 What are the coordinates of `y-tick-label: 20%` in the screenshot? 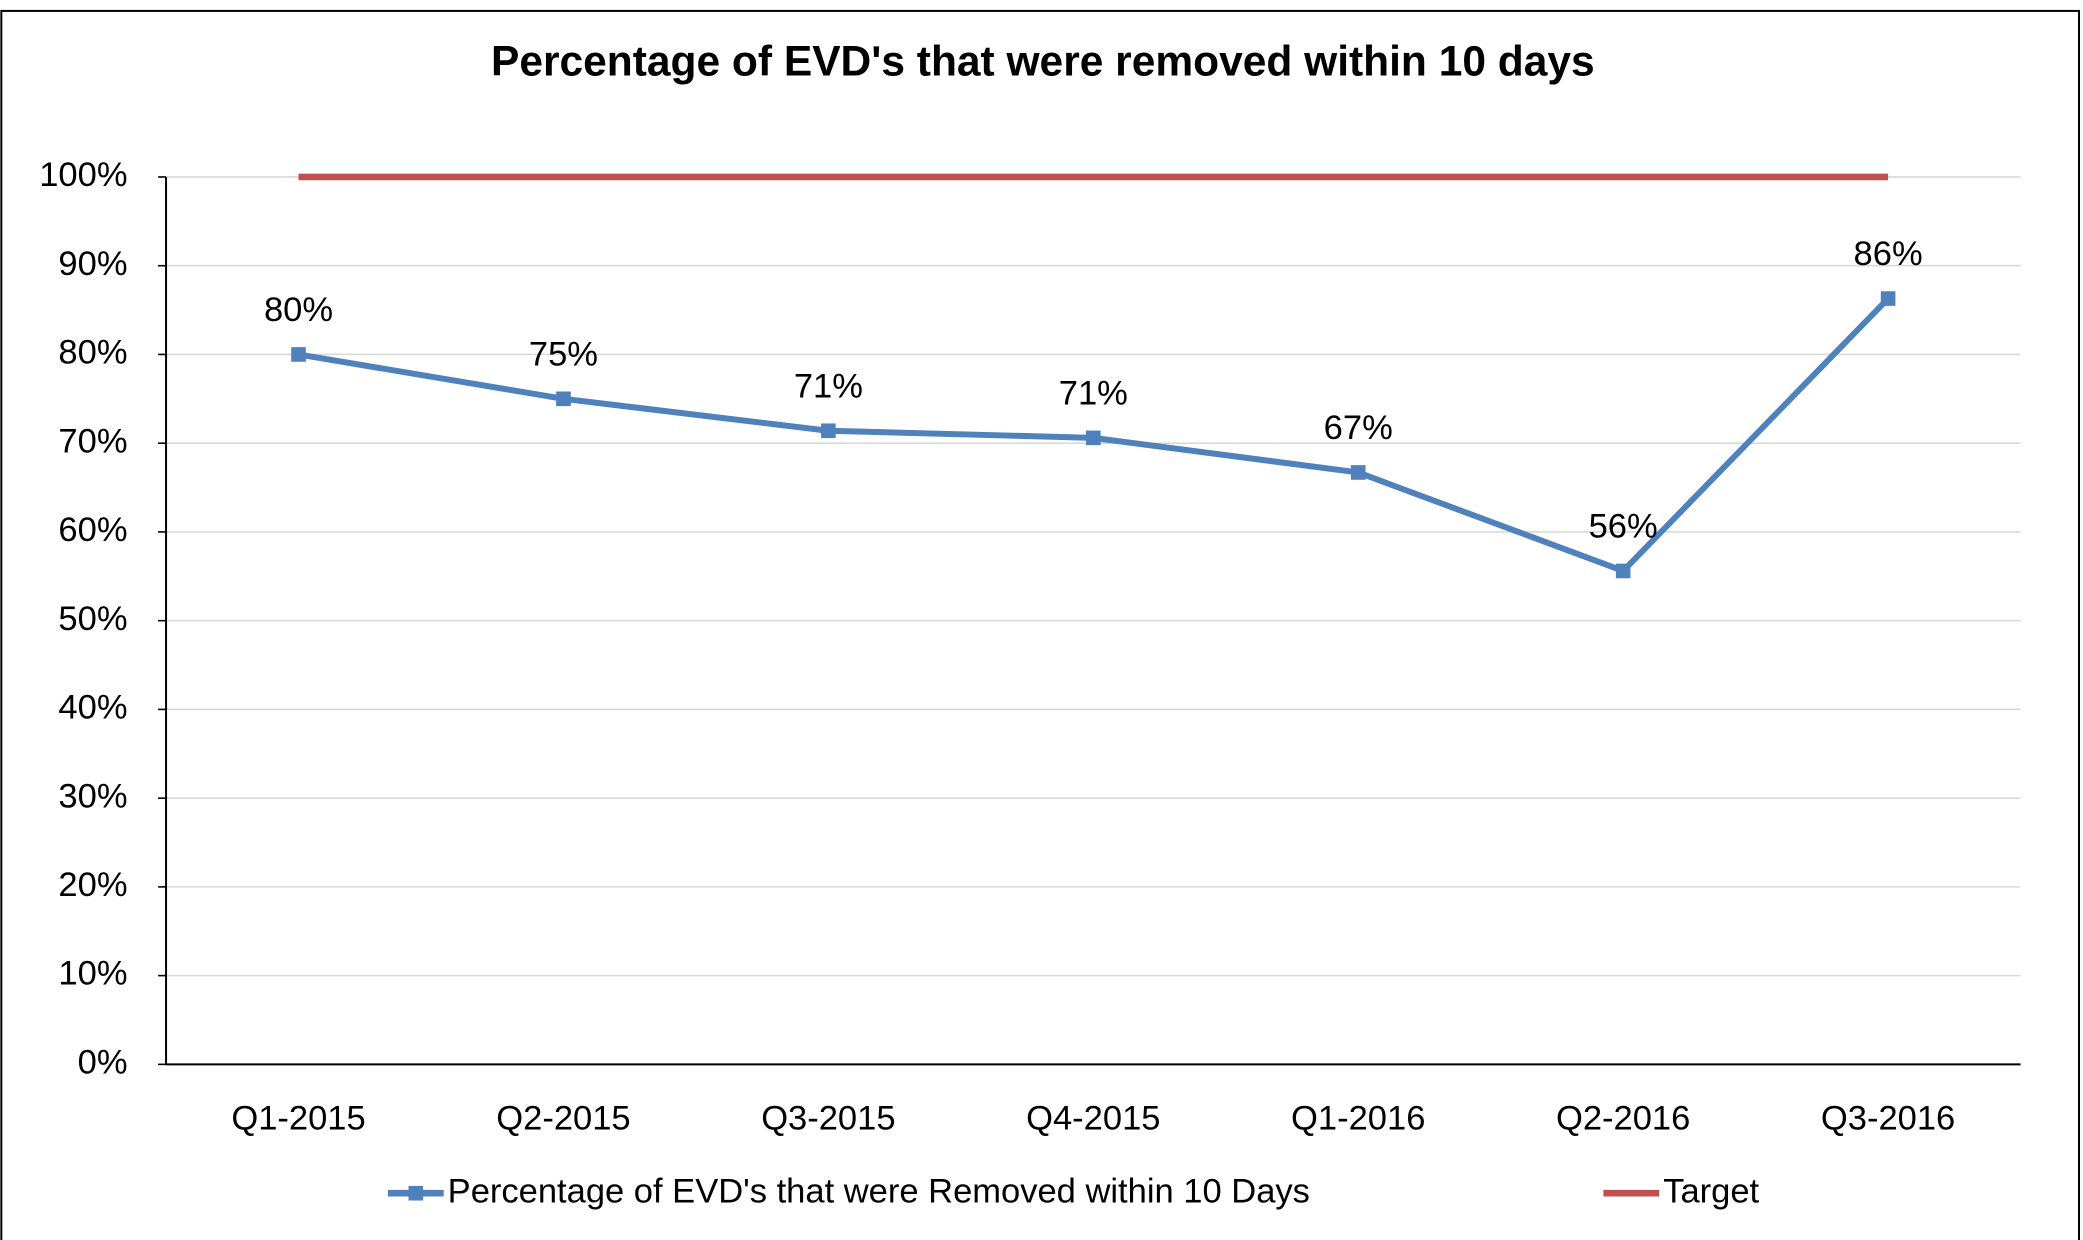 It's located at (92, 885).